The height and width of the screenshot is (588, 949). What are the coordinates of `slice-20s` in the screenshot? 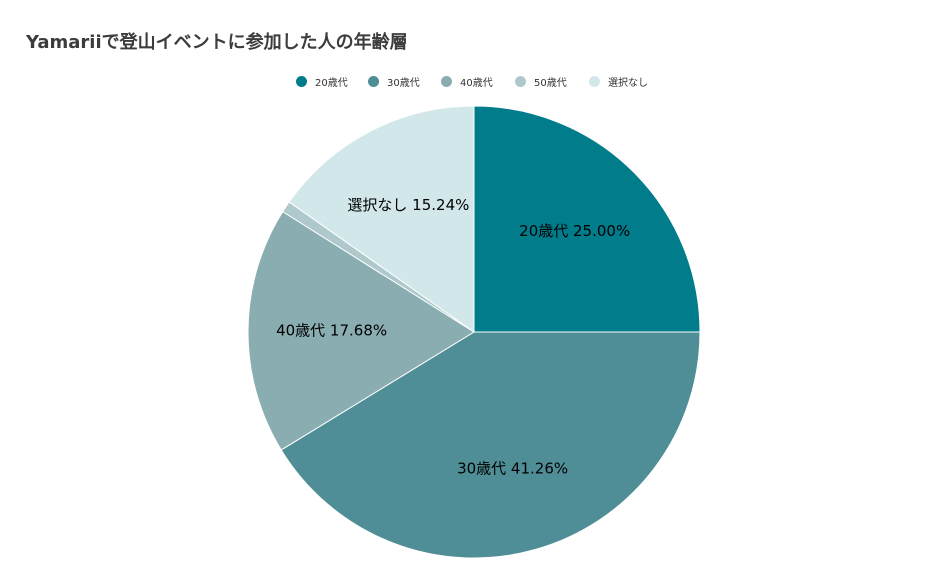 It's located at (587, 219).